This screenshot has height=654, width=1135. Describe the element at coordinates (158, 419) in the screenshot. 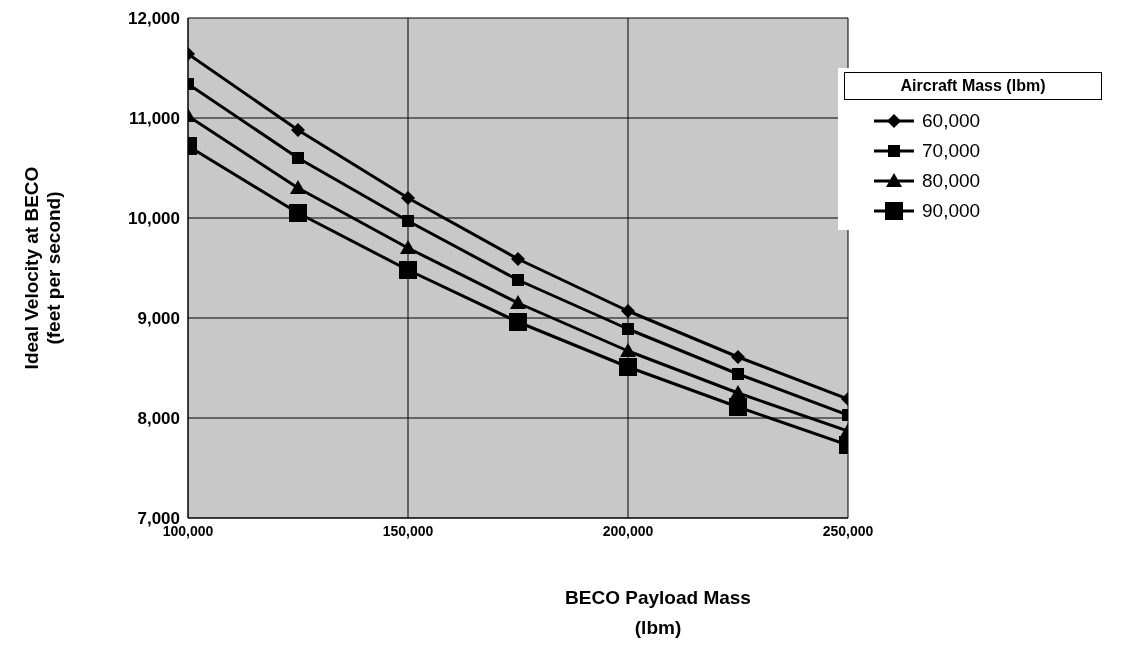

I see `y-tick-label: 8,000` at that location.